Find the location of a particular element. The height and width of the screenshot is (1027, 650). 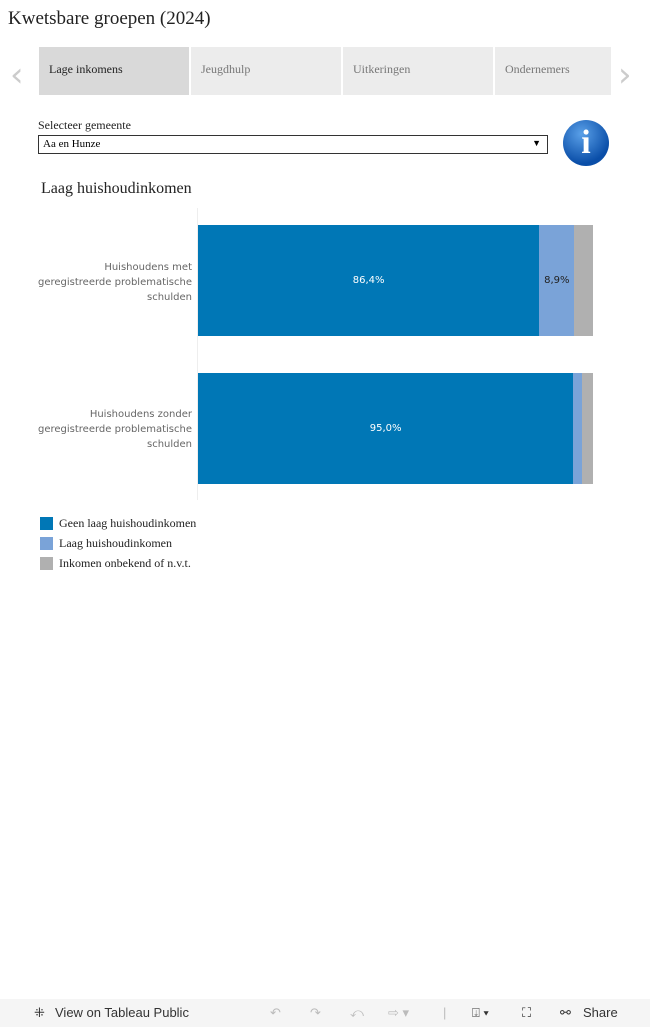

tab-uitkeringen: Uitkeringen is located at coordinates (418, 71).